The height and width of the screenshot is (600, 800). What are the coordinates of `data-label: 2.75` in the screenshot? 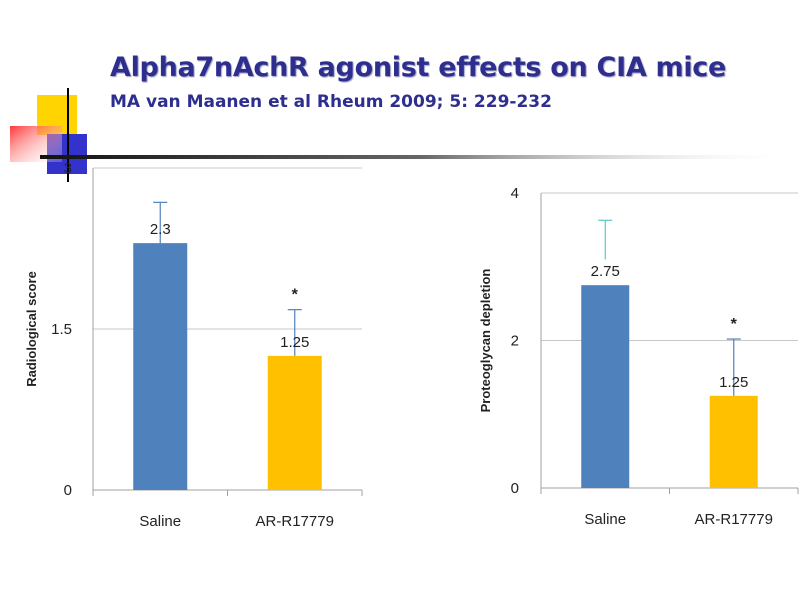 It's located at (605, 271).